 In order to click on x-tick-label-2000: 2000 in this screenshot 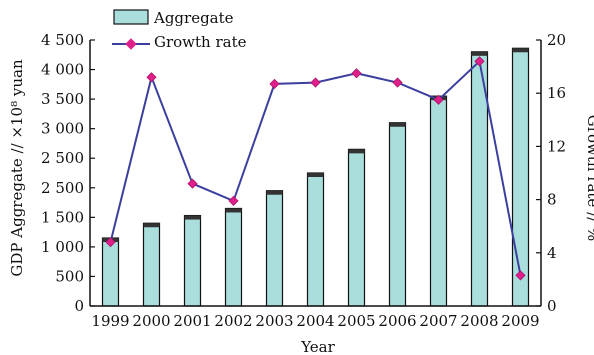, I will do `click(151, 321)`.